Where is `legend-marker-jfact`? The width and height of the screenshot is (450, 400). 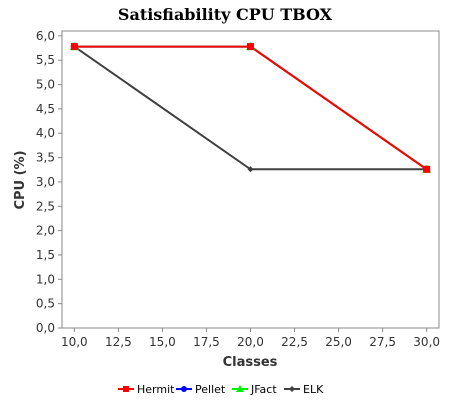
legend-marker-jfact is located at coordinates (240, 388).